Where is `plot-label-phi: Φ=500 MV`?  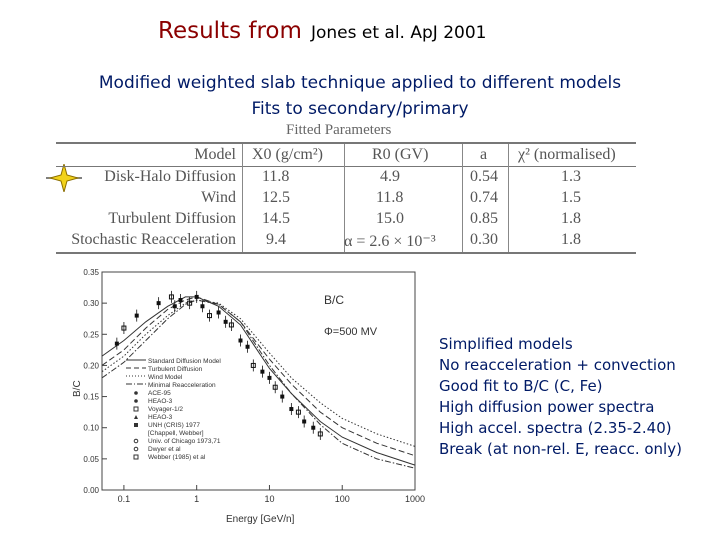 plot-label-phi: Φ=500 MV is located at coordinates (351, 332).